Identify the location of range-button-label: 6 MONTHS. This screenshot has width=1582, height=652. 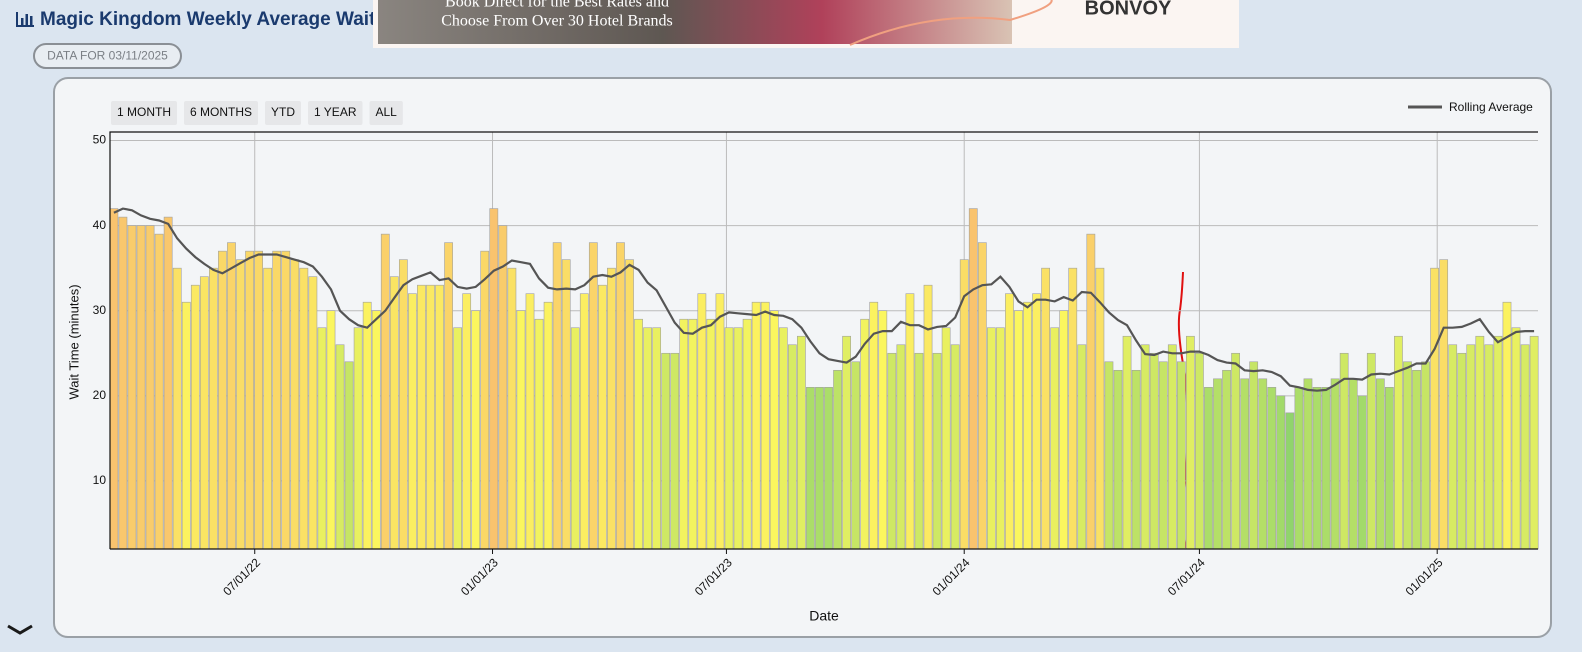
(221, 112).